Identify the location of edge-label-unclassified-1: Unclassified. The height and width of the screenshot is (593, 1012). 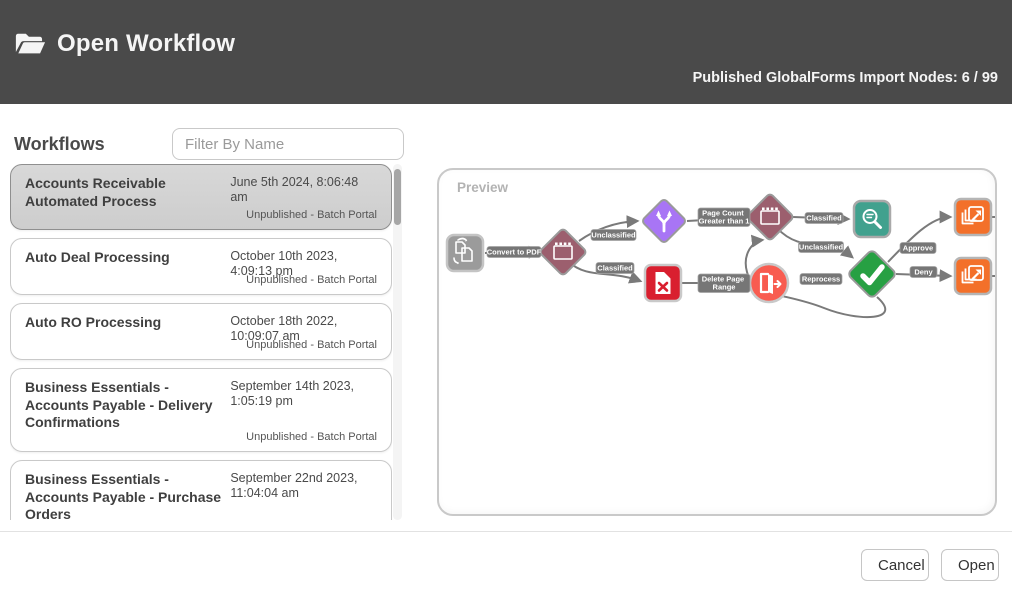
(613, 235).